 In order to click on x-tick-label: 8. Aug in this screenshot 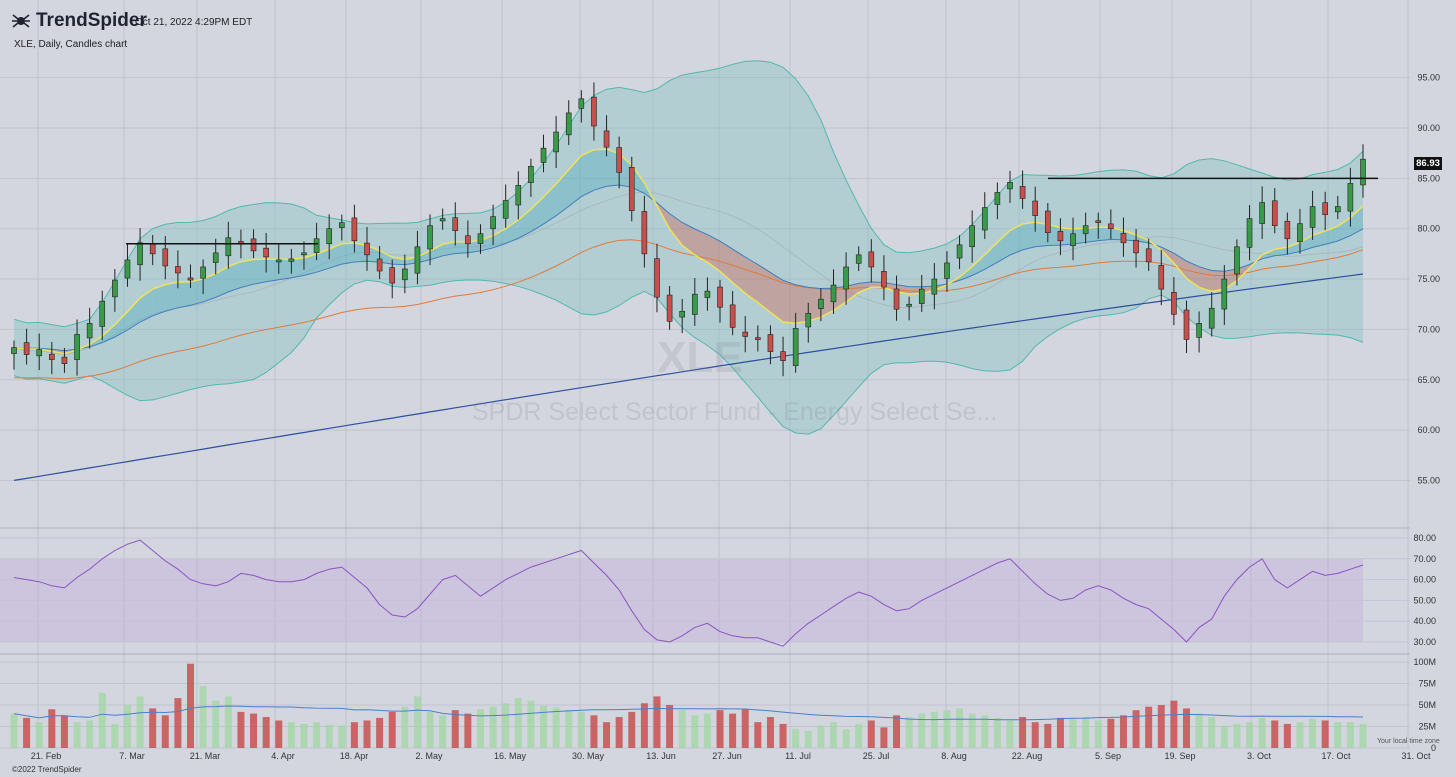, I will do `click(954, 756)`.